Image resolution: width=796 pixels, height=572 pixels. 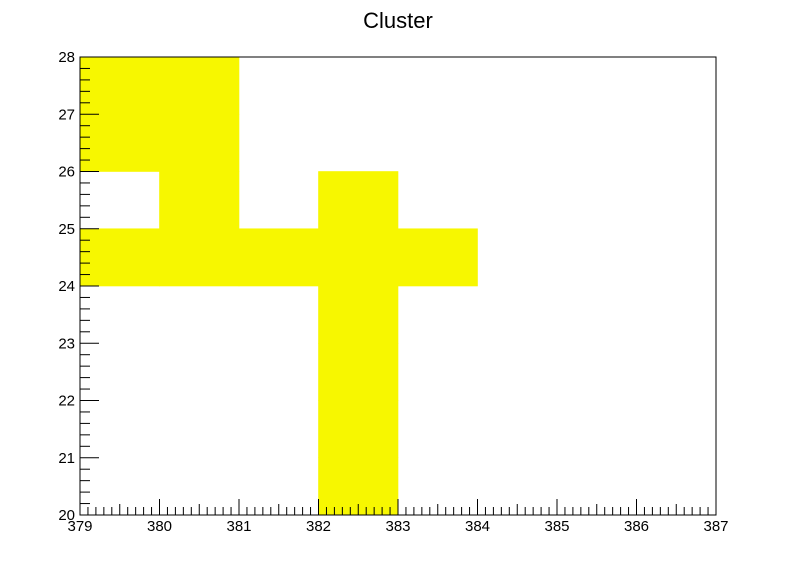 I want to click on y-tick-label: 25, so click(x=66, y=229).